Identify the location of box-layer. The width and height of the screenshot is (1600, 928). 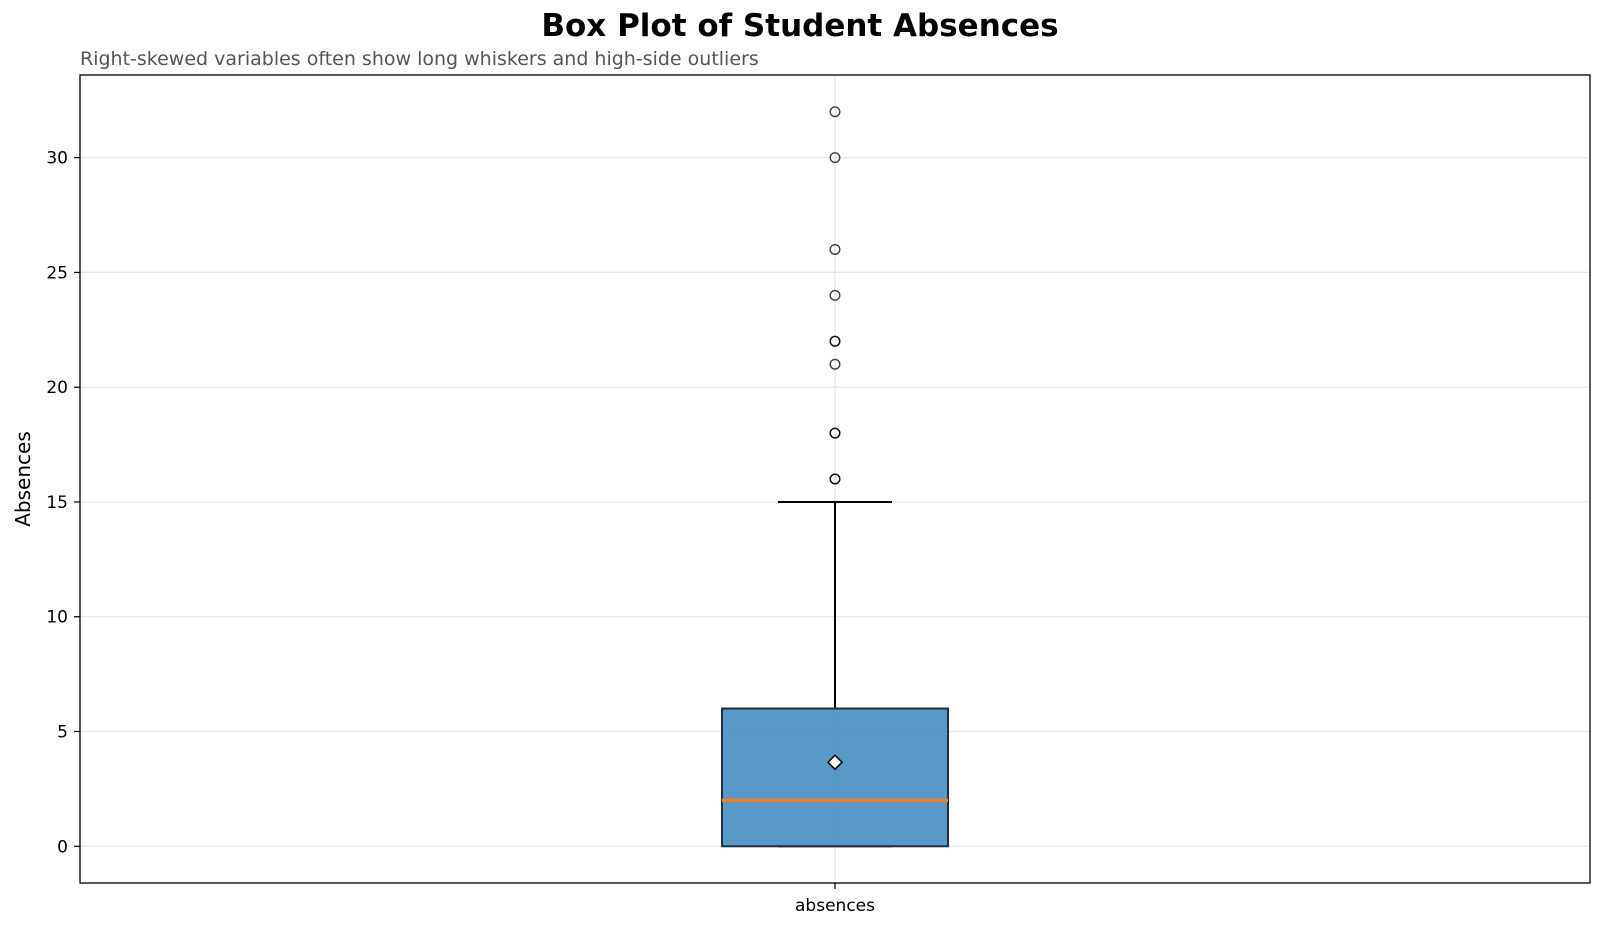
(835, 477).